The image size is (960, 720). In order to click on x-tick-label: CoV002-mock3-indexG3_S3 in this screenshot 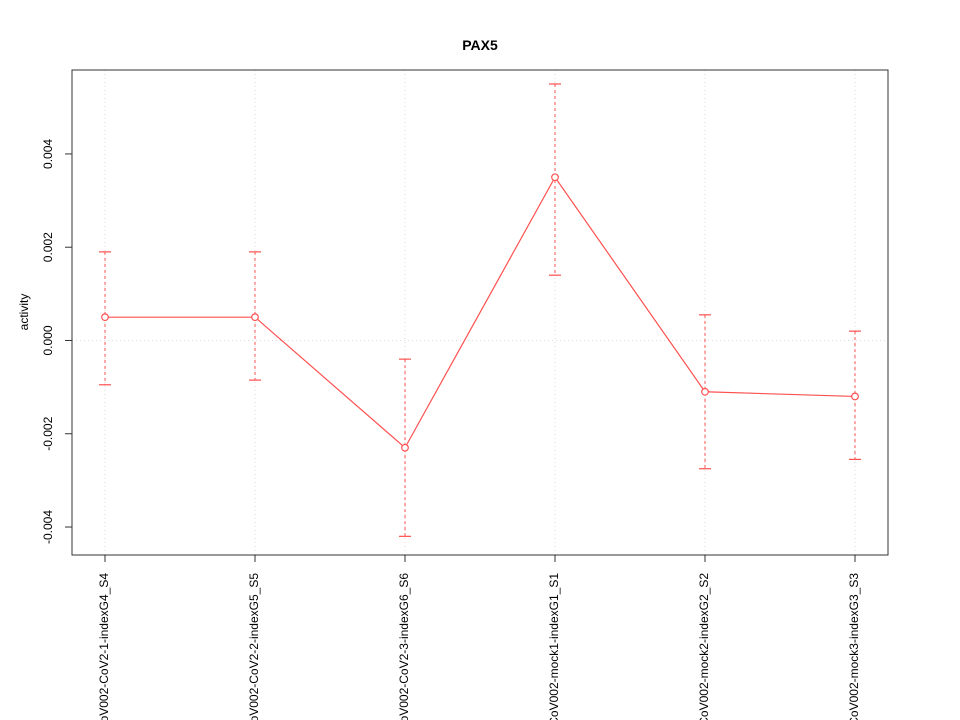, I will do `click(854, 646)`.